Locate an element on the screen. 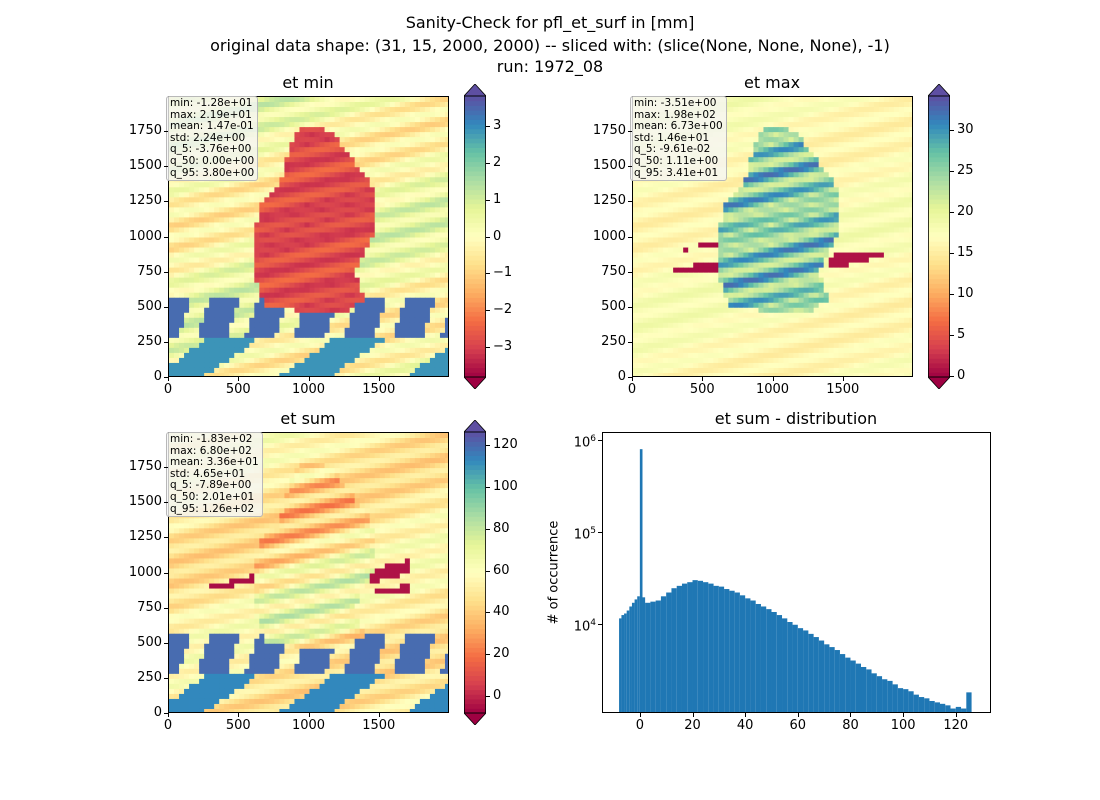 The height and width of the screenshot is (800, 1100). x-tick-mark is located at coordinates (239, 379).